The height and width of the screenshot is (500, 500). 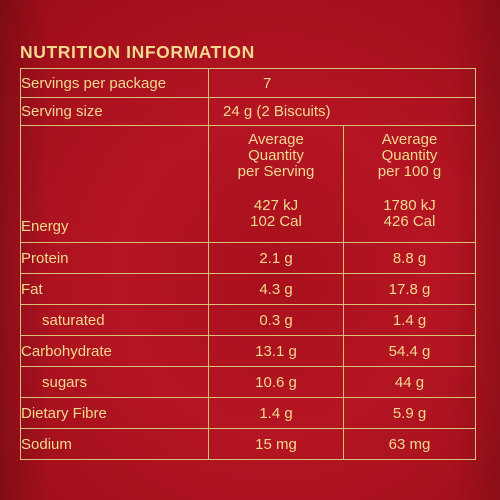 What do you see at coordinates (276, 205) in the screenshot?
I see `energy-per-serving-kj: 427 kJ` at bounding box center [276, 205].